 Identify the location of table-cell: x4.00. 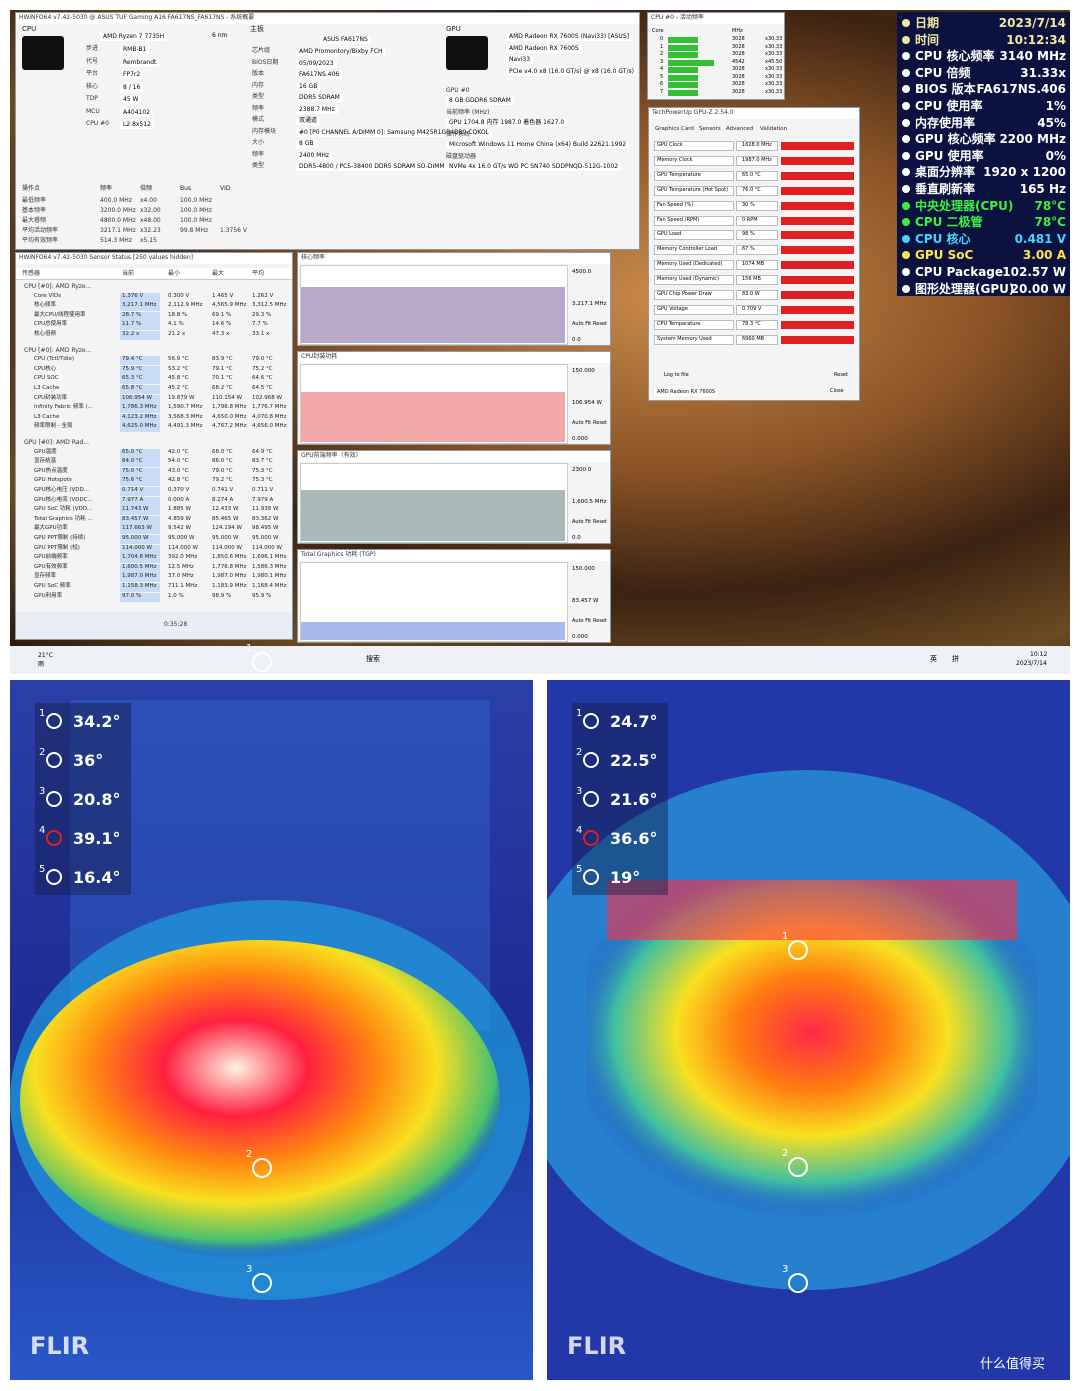
(148, 200).